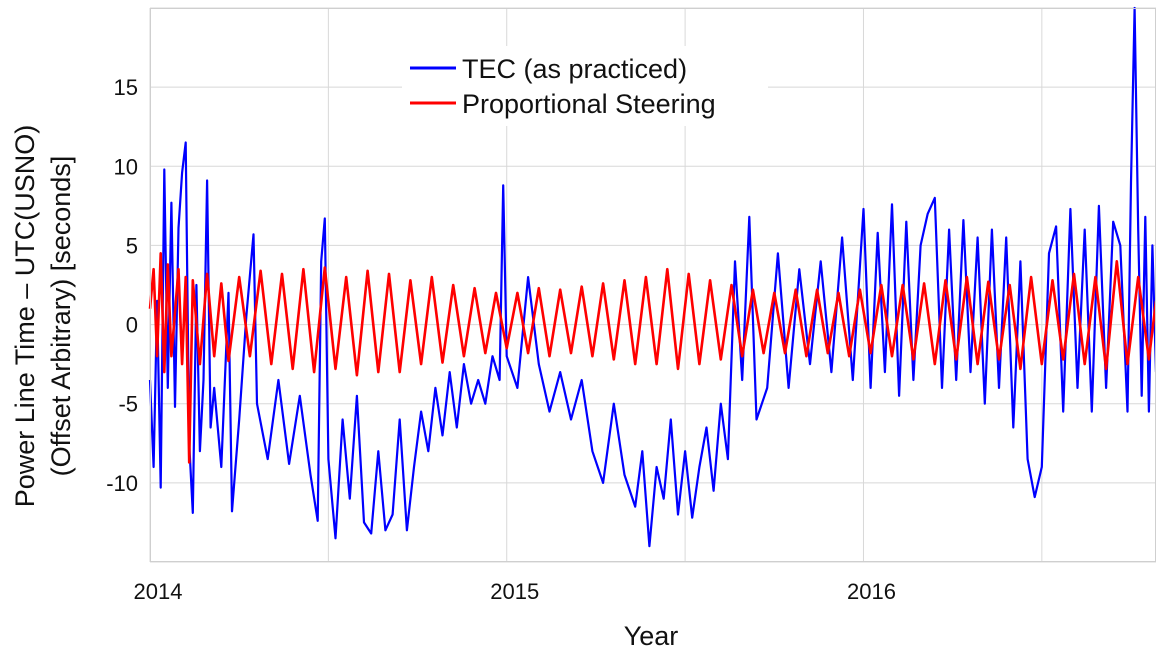 The width and height of the screenshot is (1156, 653). Describe the element at coordinates (126, 87) in the screenshot. I see `y-tick-label: 15` at that location.